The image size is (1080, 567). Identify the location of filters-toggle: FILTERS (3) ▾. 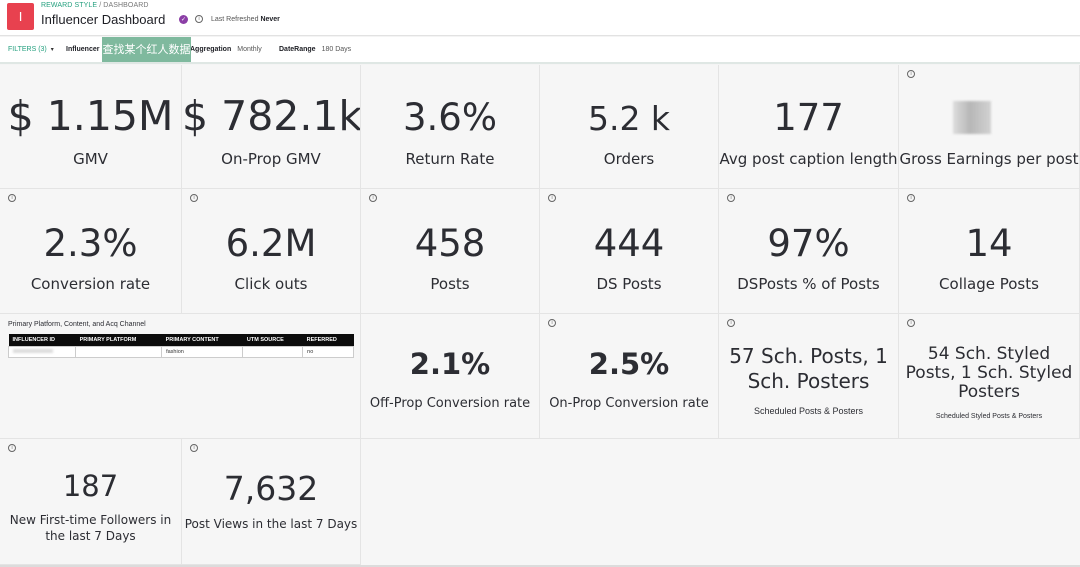
(31, 49).